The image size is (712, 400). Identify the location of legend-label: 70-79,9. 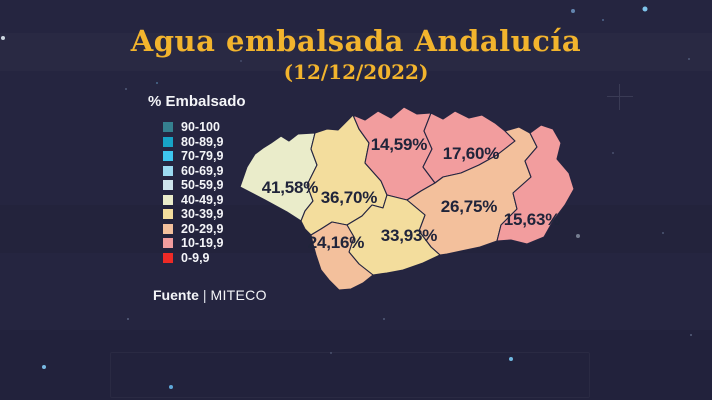
(202, 156).